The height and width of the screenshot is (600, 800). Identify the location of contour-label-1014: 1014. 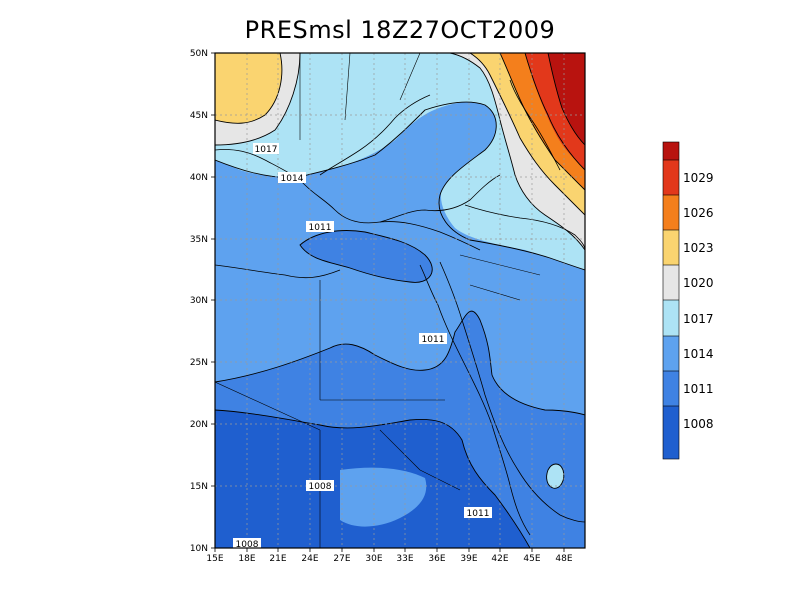
(292, 178).